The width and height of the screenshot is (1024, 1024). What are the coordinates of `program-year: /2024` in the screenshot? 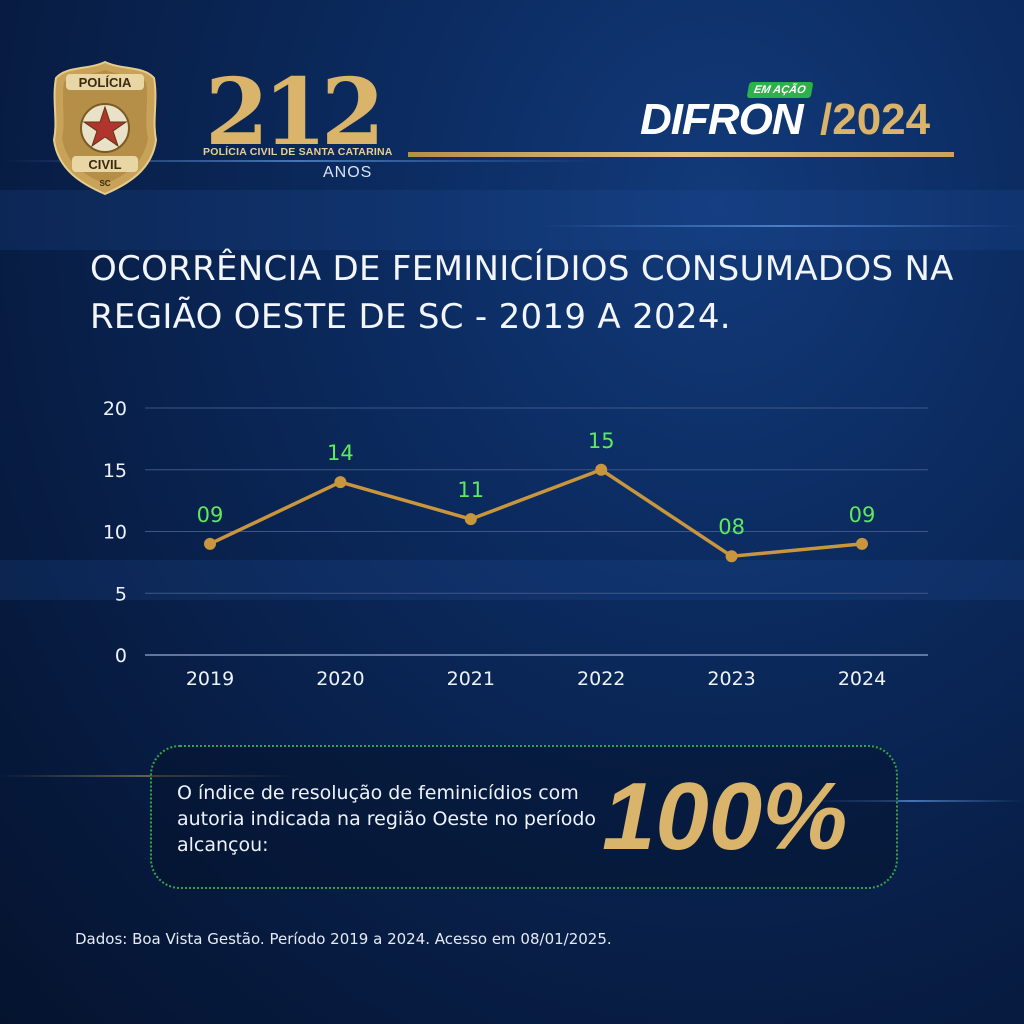 It's located at (875, 119).